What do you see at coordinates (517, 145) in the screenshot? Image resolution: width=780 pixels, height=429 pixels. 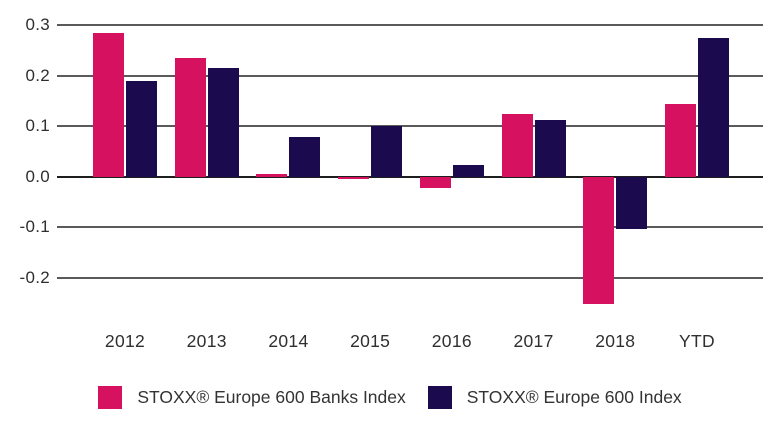 I see `bar-banks-2017` at bounding box center [517, 145].